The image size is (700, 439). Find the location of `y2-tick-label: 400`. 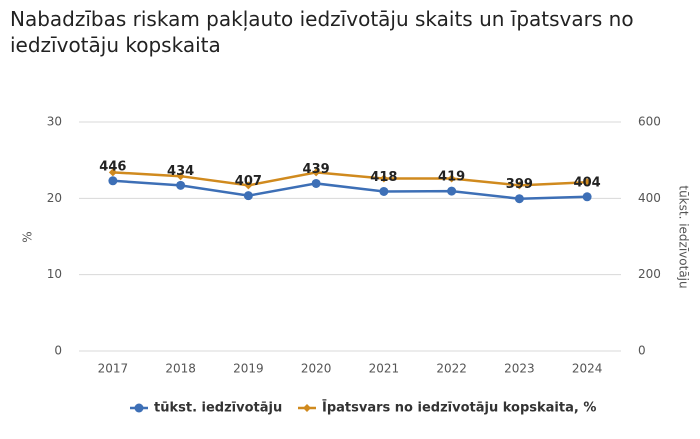

y2-tick-label: 400 is located at coordinates (649, 198).